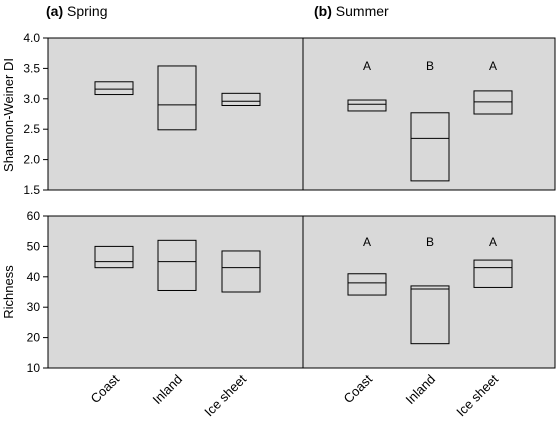 Image resolution: width=559 pixels, height=428 pixels. I want to click on y-tick-label: 30, so click(34, 307).